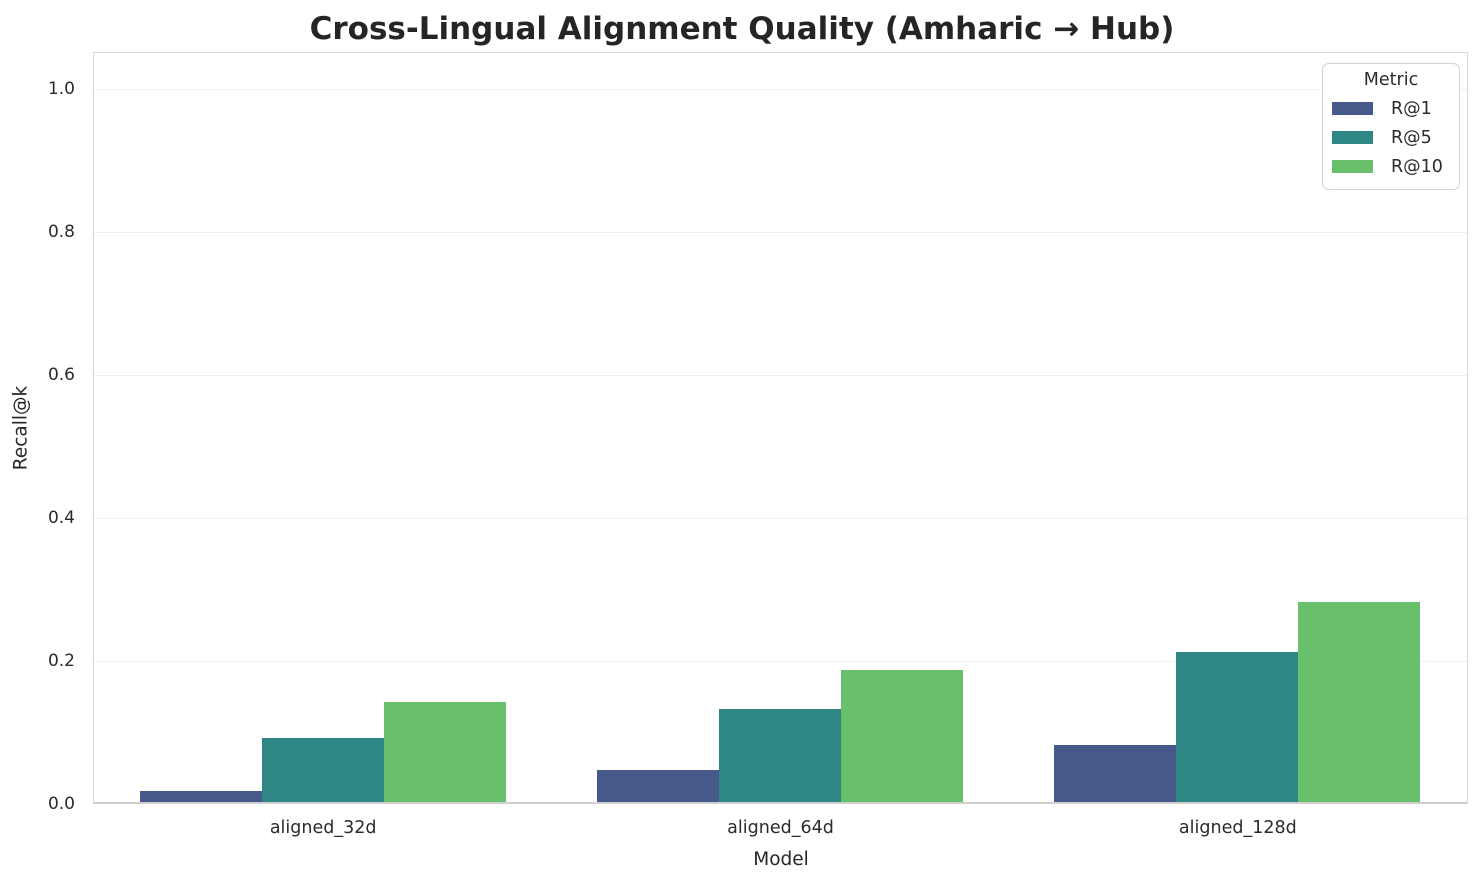 The width and height of the screenshot is (1484, 885). What do you see at coordinates (61, 518) in the screenshot?
I see `y-tick-label: 0.4` at bounding box center [61, 518].